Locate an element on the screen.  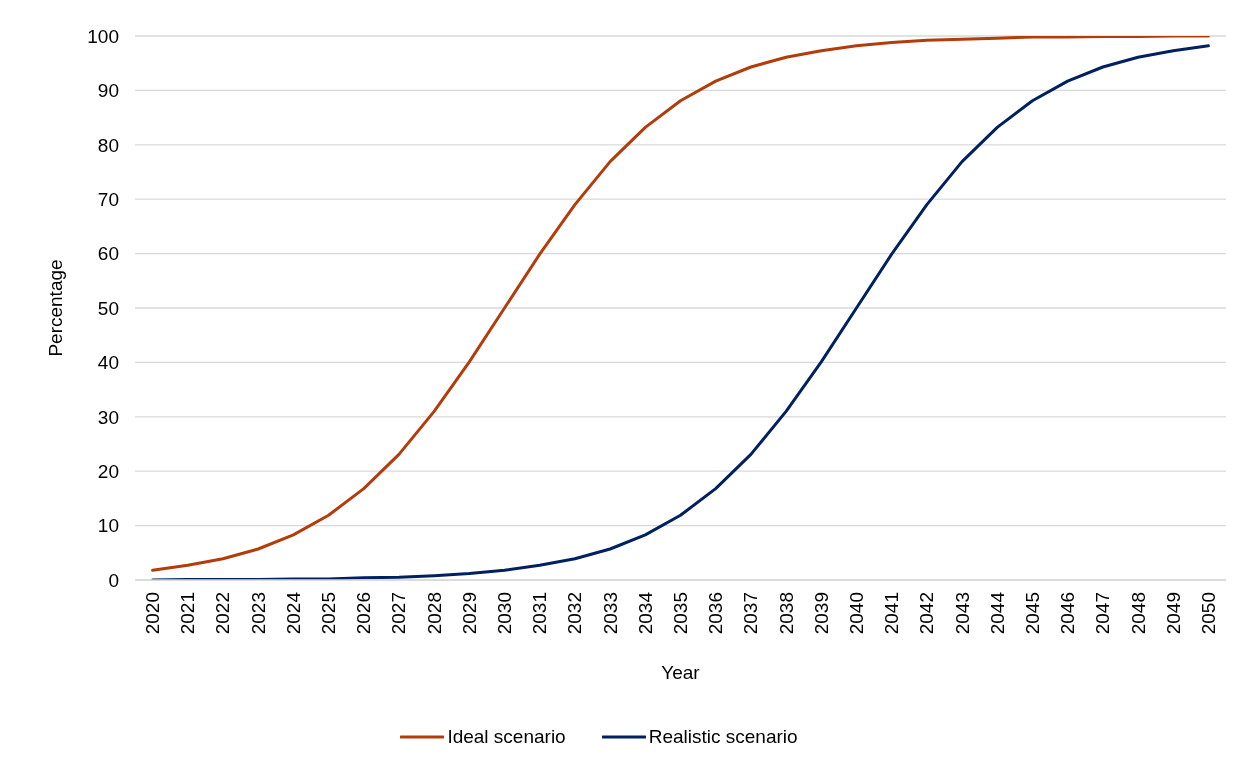
x-tick-label: 2045 is located at coordinates (1032, 613).